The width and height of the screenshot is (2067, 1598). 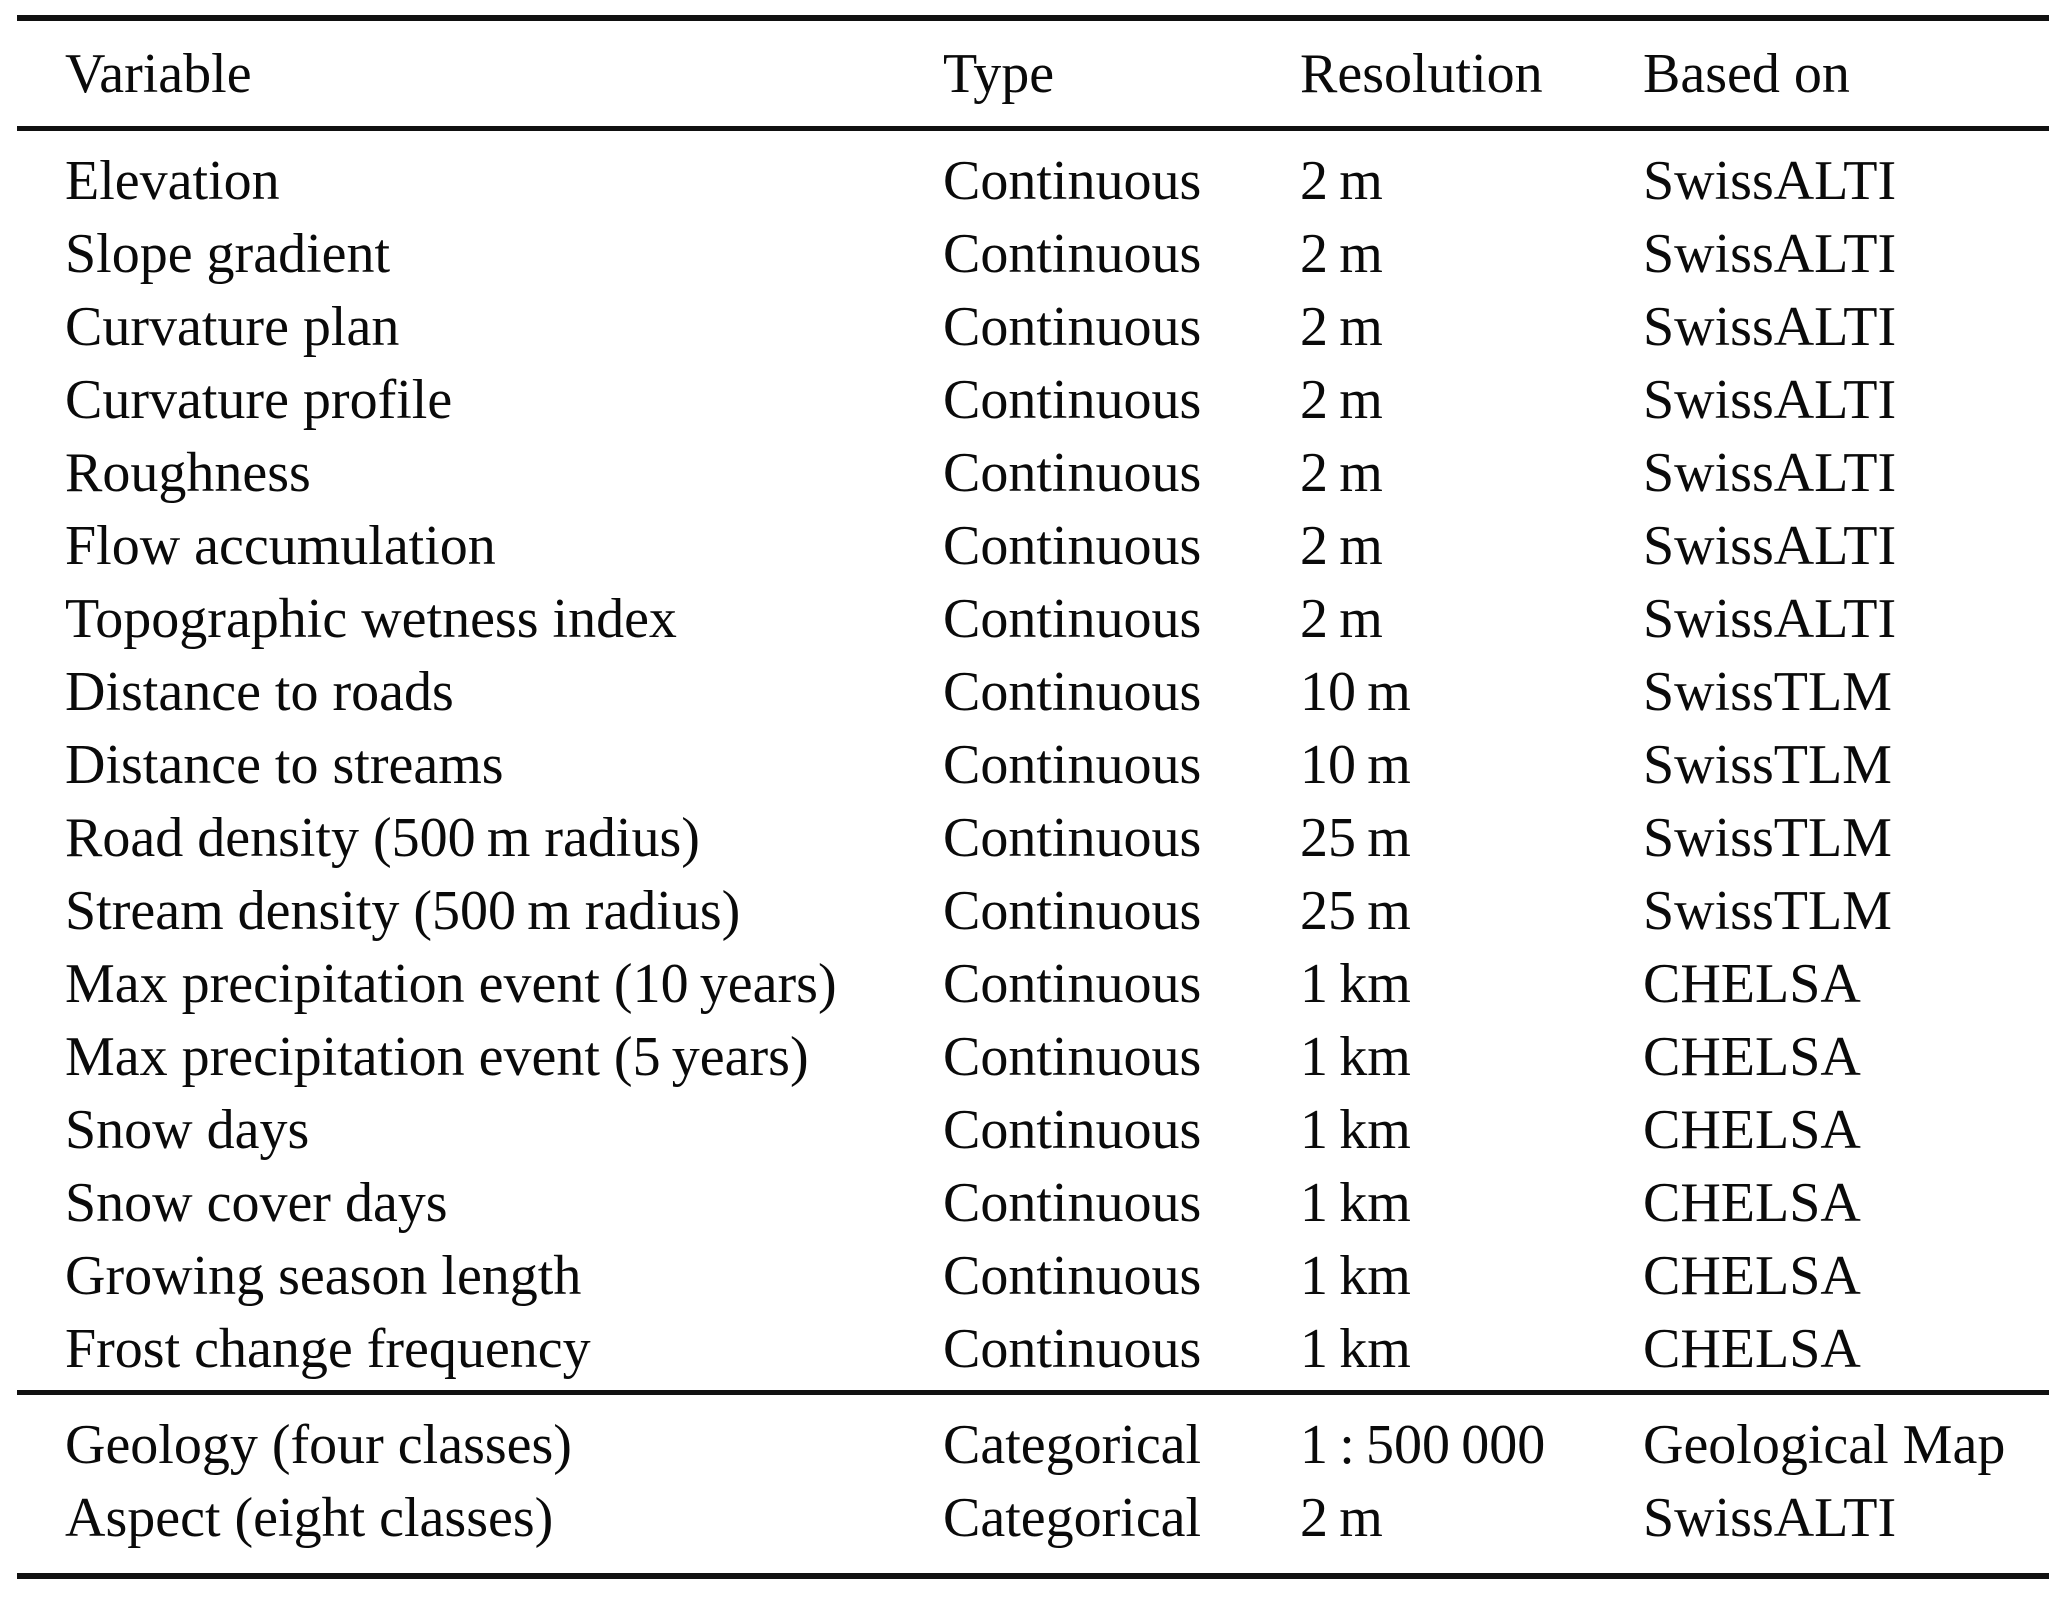 I want to click on cell-variable: Roughness, so click(x=188, y=473).